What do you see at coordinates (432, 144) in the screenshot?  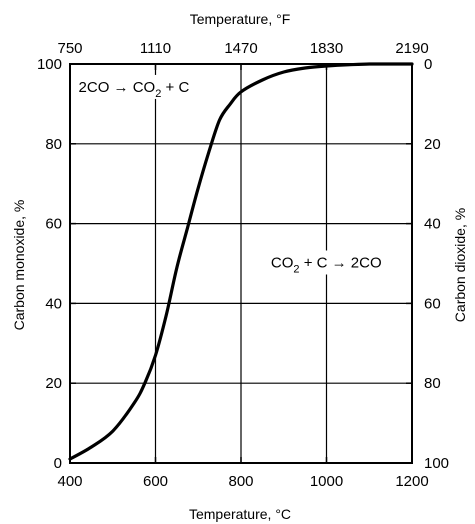 I see `y2-tick-label: 20` at bounding box center [432, 144].